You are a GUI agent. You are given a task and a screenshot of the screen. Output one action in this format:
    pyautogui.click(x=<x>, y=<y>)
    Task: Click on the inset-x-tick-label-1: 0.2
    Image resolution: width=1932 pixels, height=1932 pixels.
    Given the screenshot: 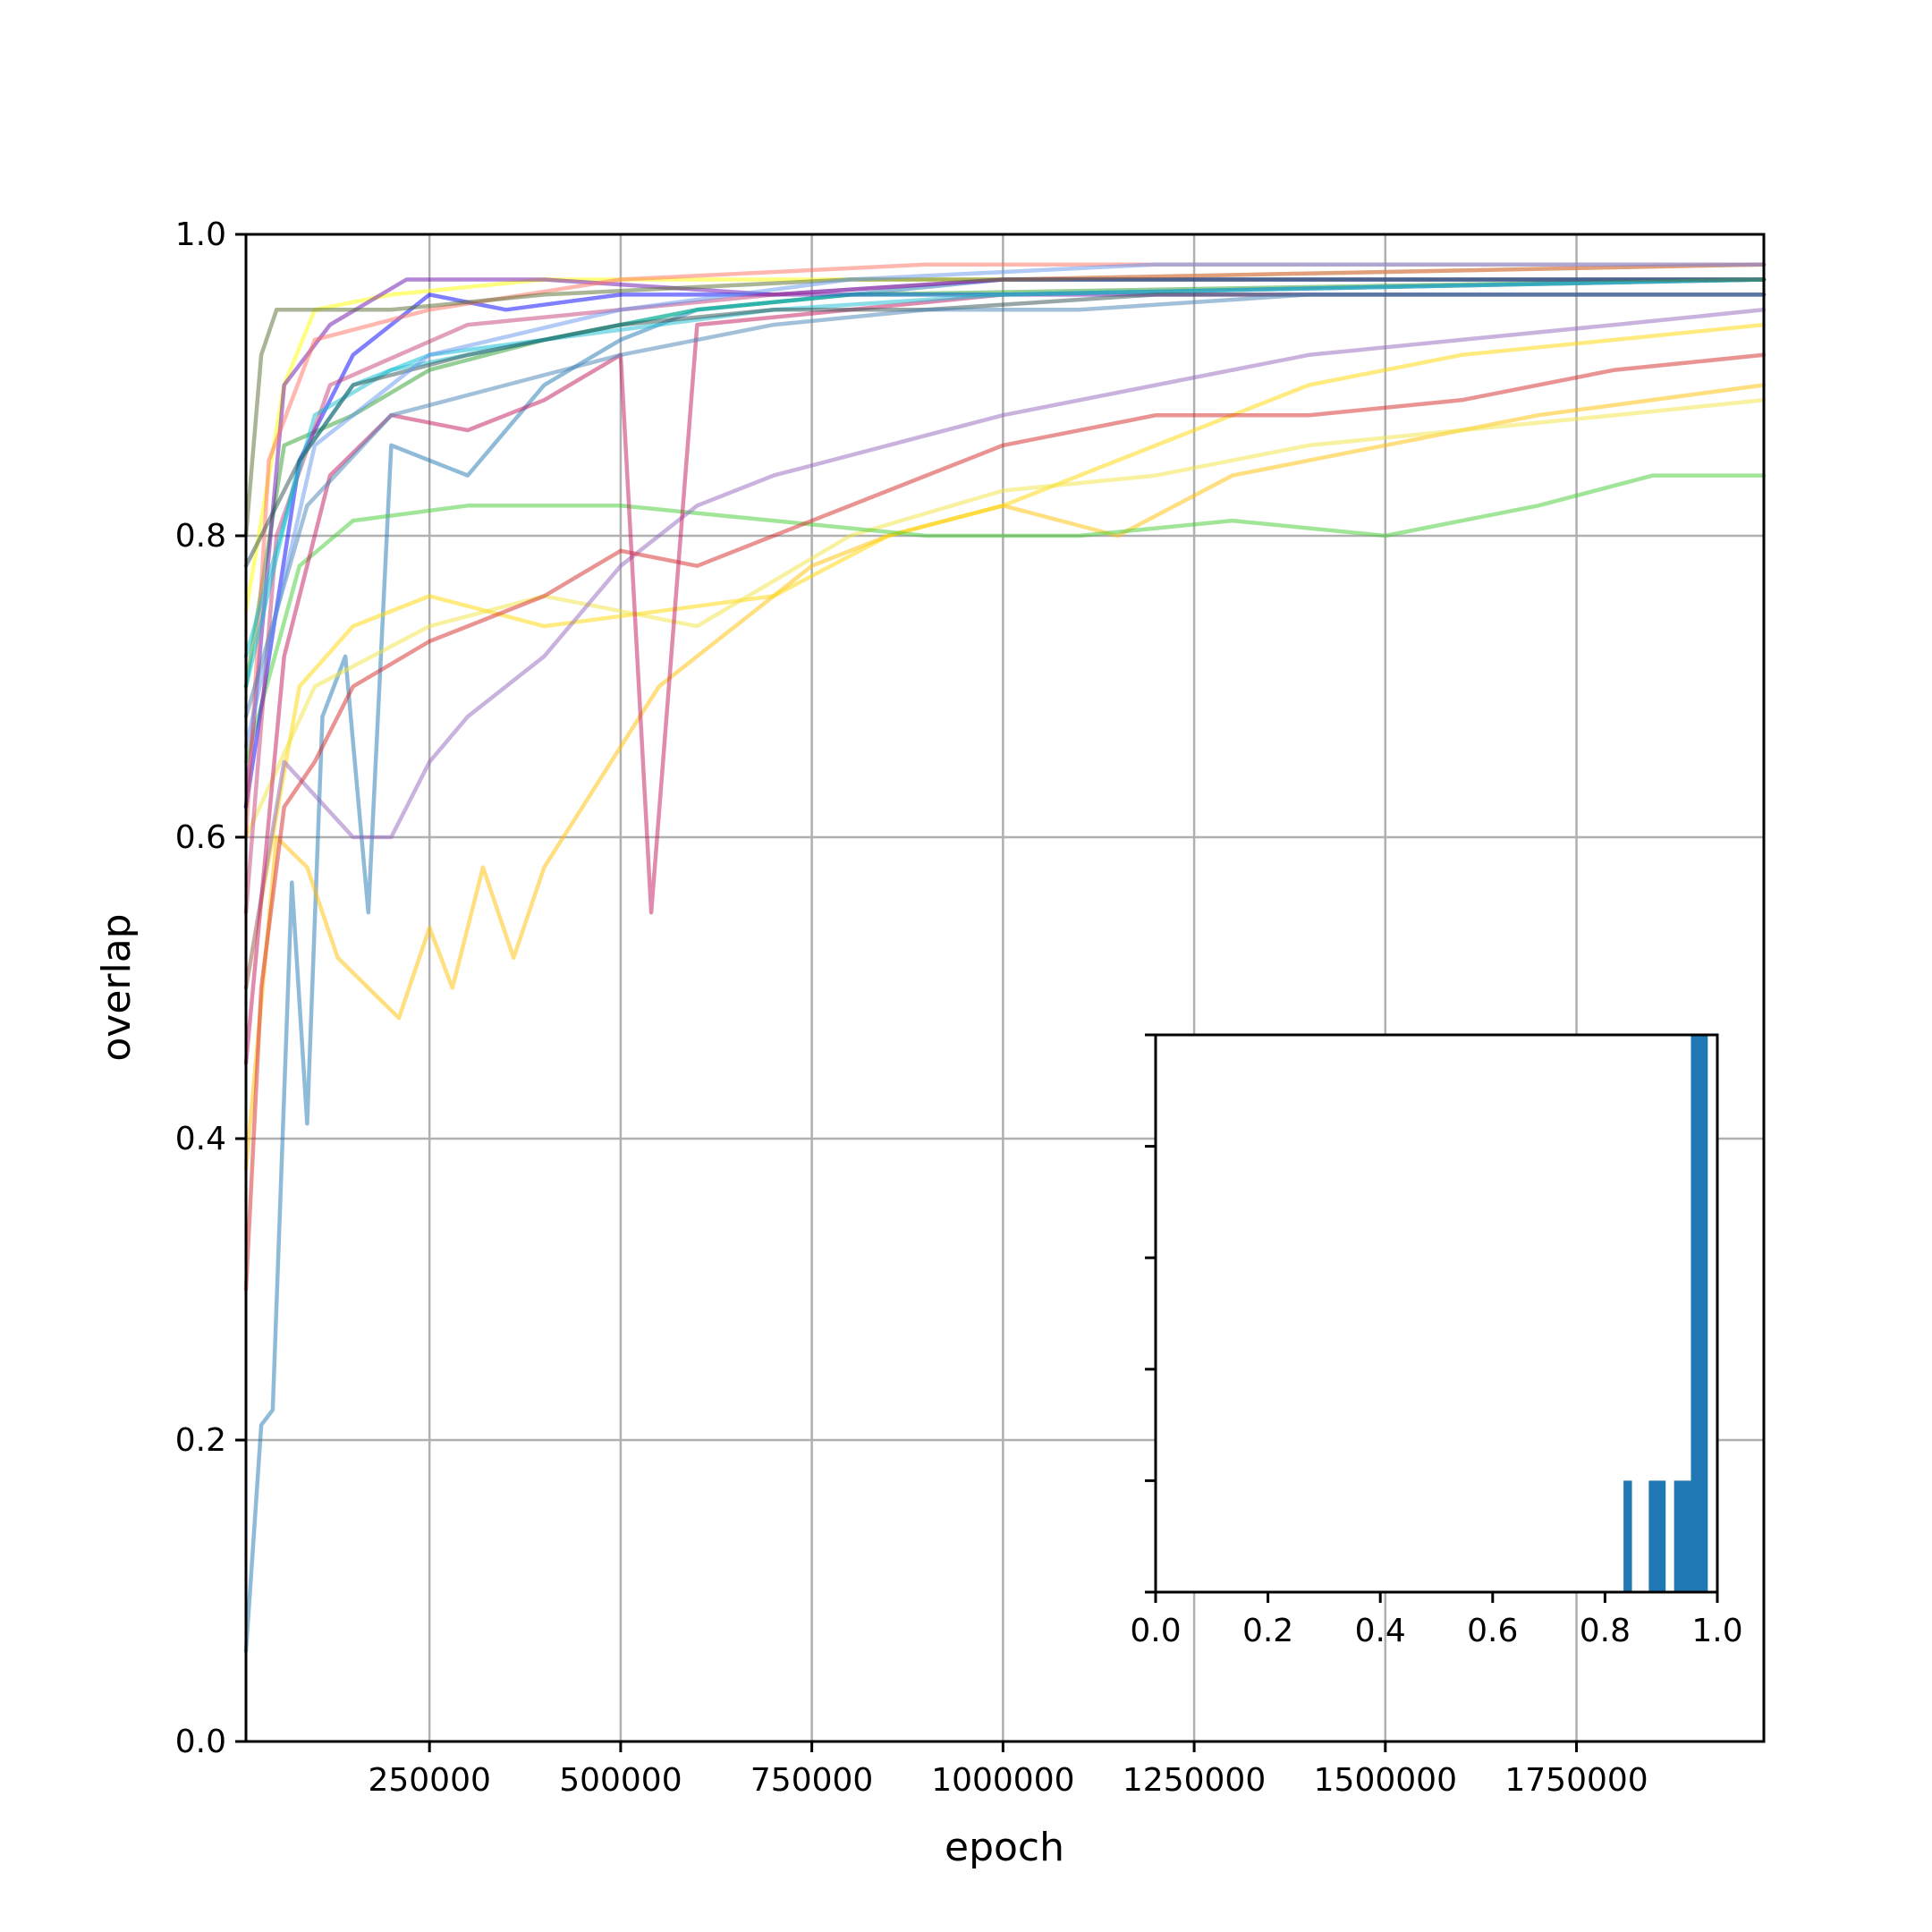 What is the action you would take?
    pyautogui.click(x=1267, y=1631)
    